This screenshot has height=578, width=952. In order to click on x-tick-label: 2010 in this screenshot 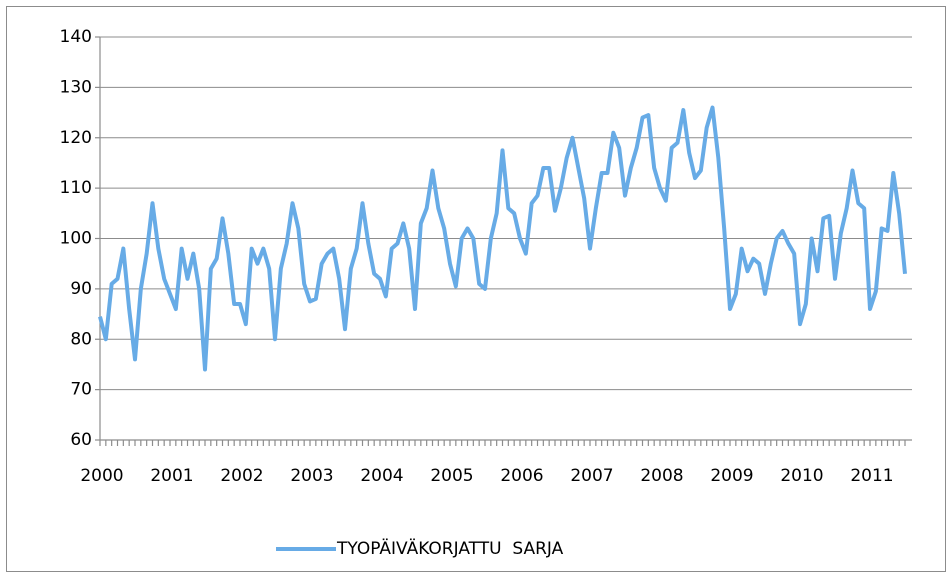, I will do `click(801, 476)`.